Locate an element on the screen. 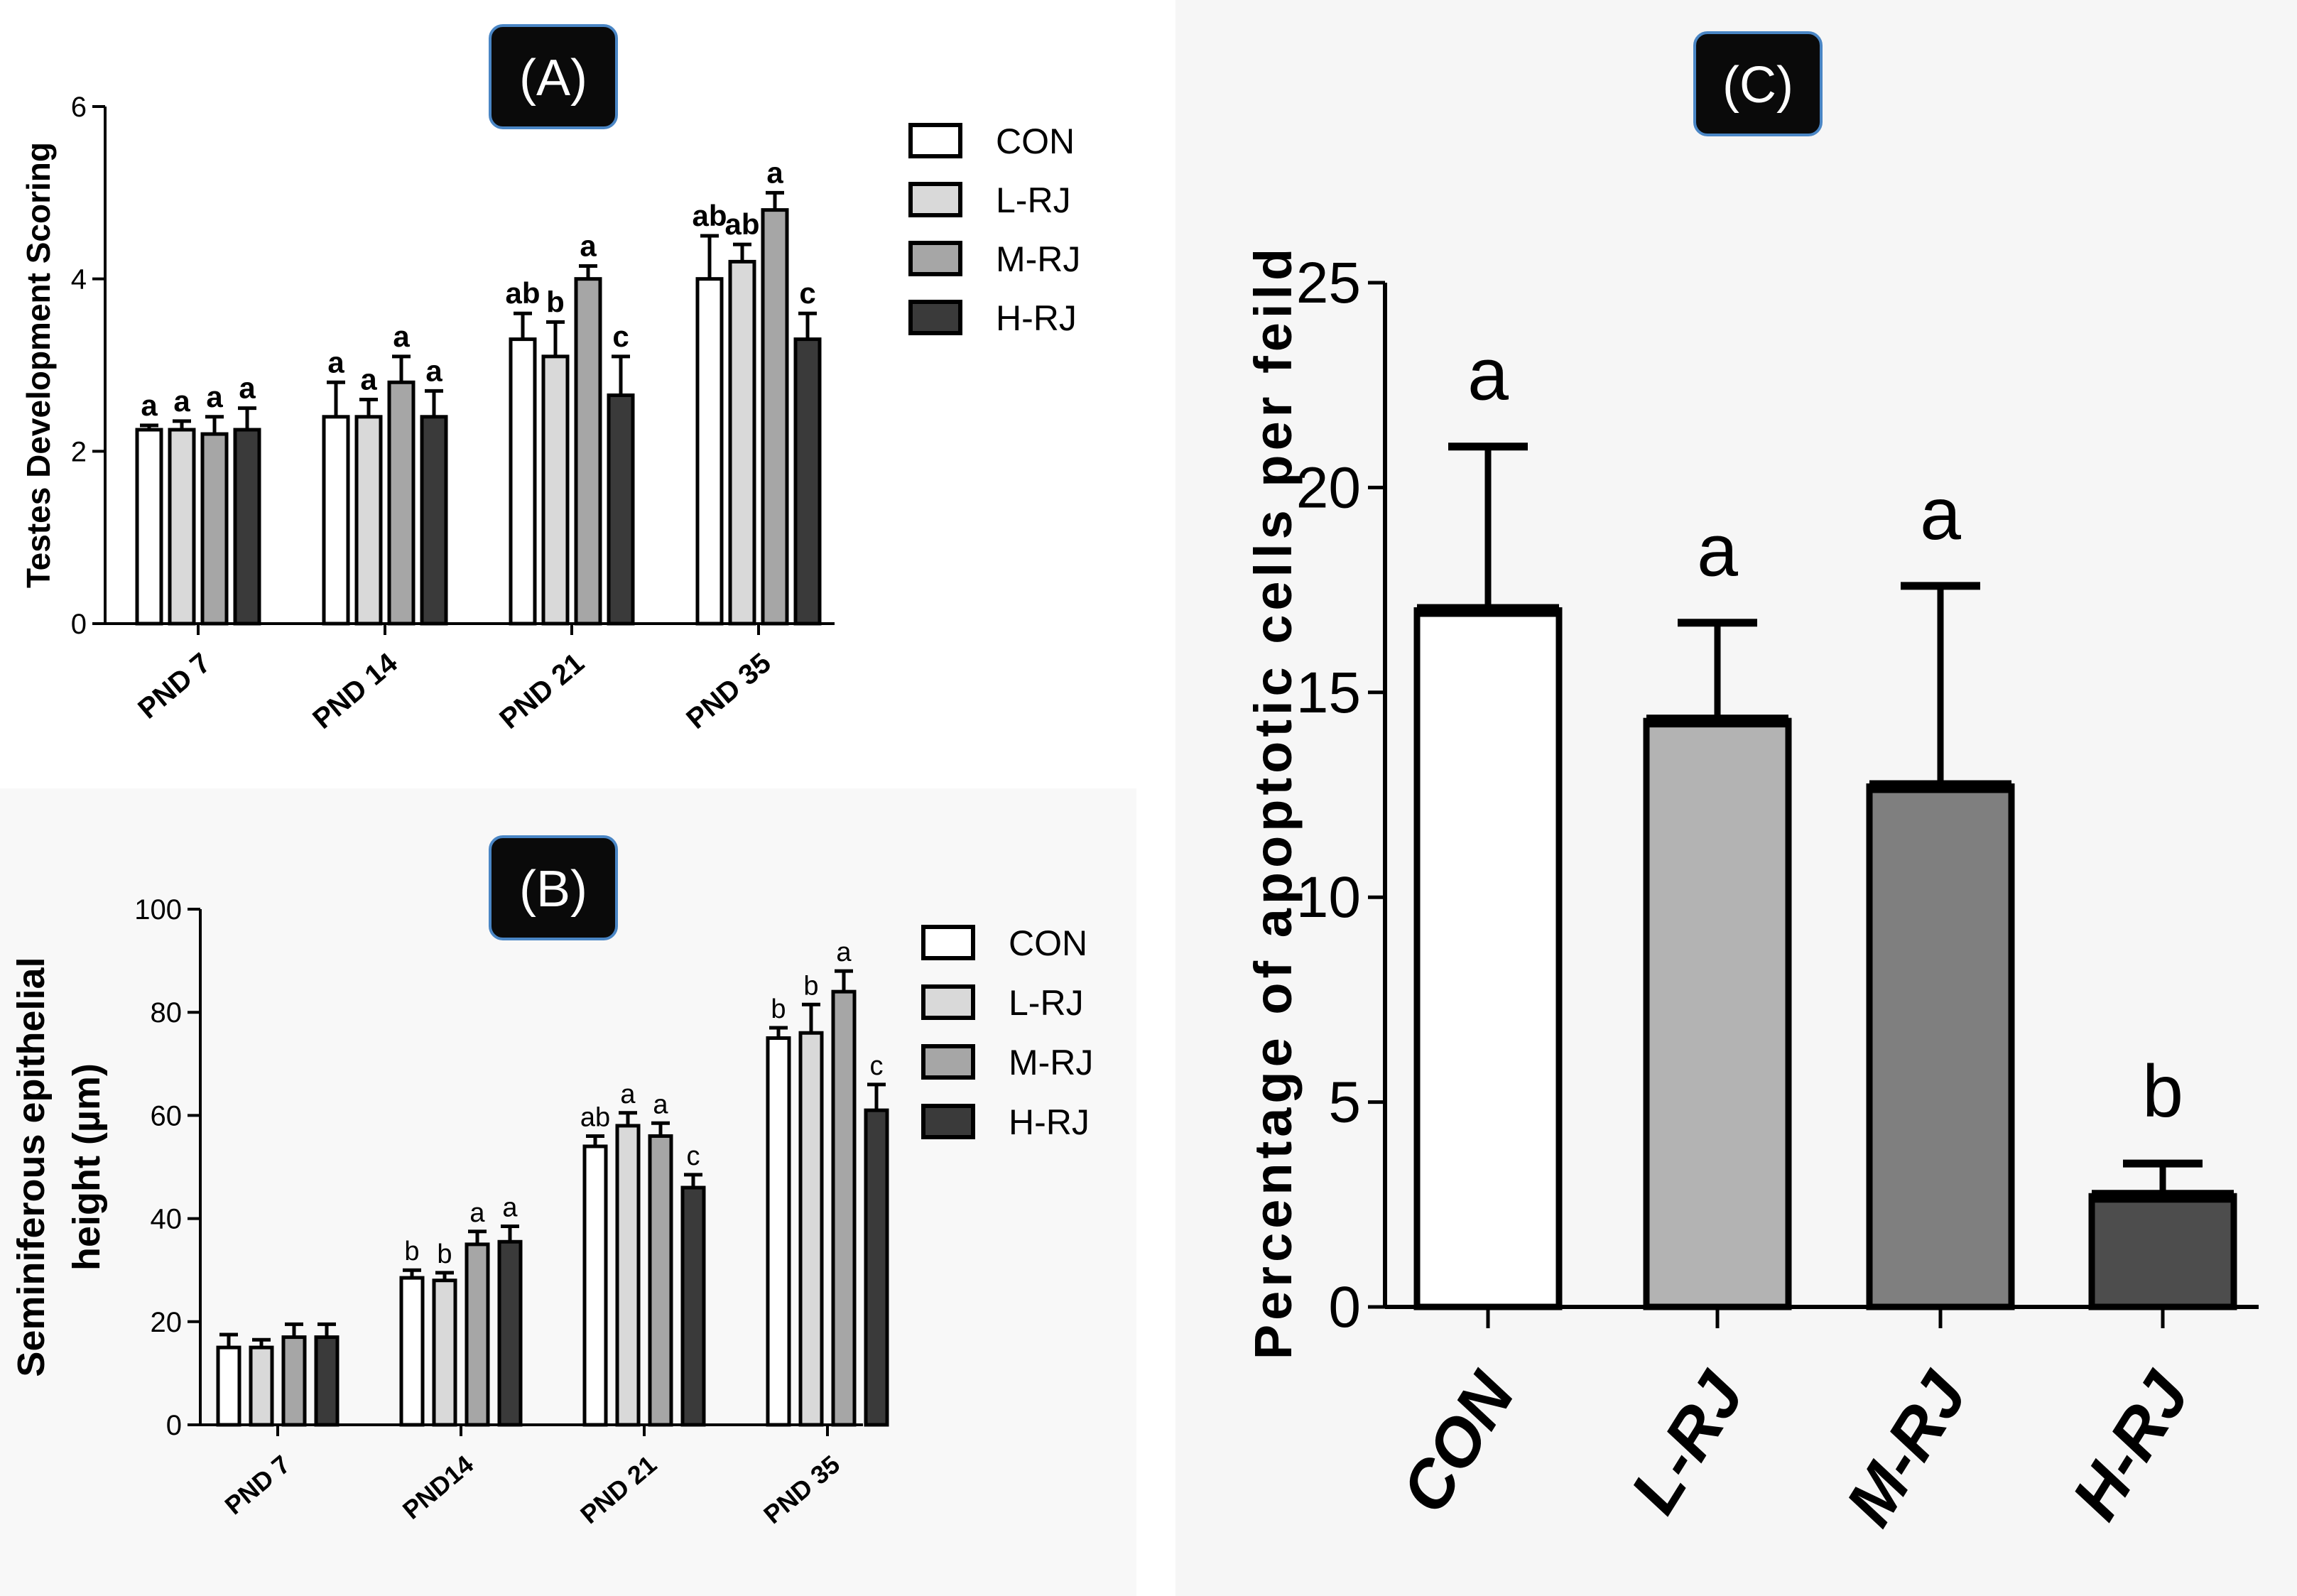  legend-swatch-m-rj is located at coordinates (948, 1062).